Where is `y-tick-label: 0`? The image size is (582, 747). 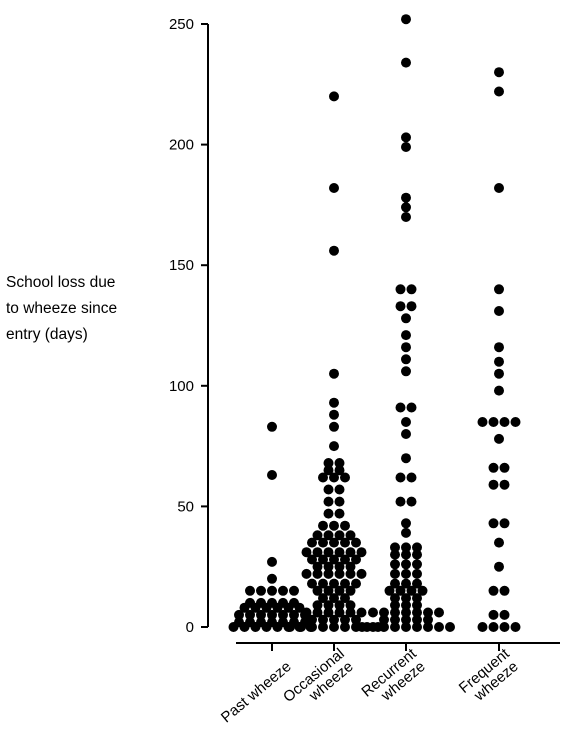 y-tick-label: 0 is located at coordinates (190, 627).